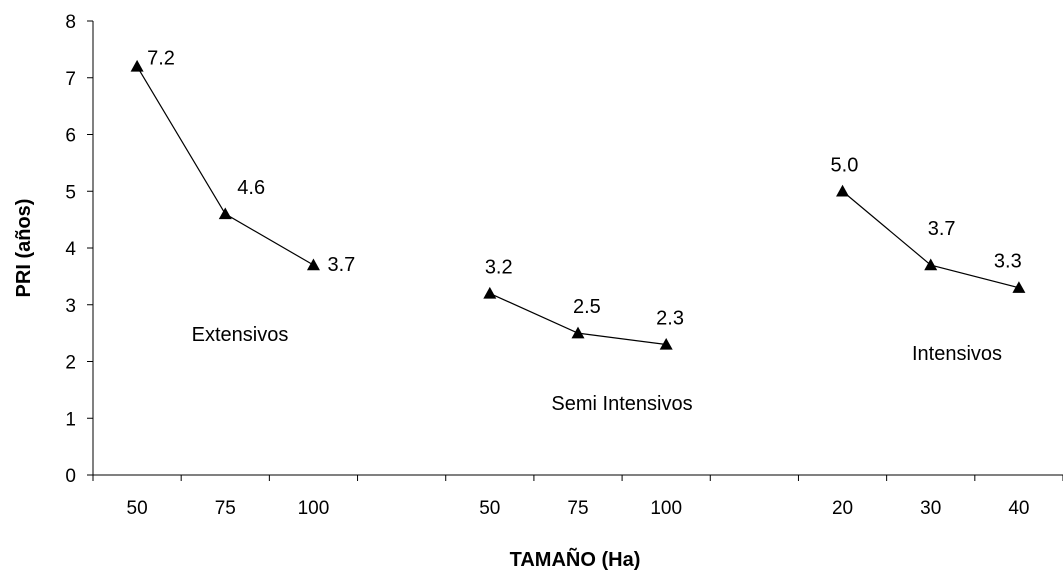 This screenshot has width=1063, height=577. Describe the element at coordinates (842, 508) in the screenshot. I see `x-tick-label: 20` at that location.